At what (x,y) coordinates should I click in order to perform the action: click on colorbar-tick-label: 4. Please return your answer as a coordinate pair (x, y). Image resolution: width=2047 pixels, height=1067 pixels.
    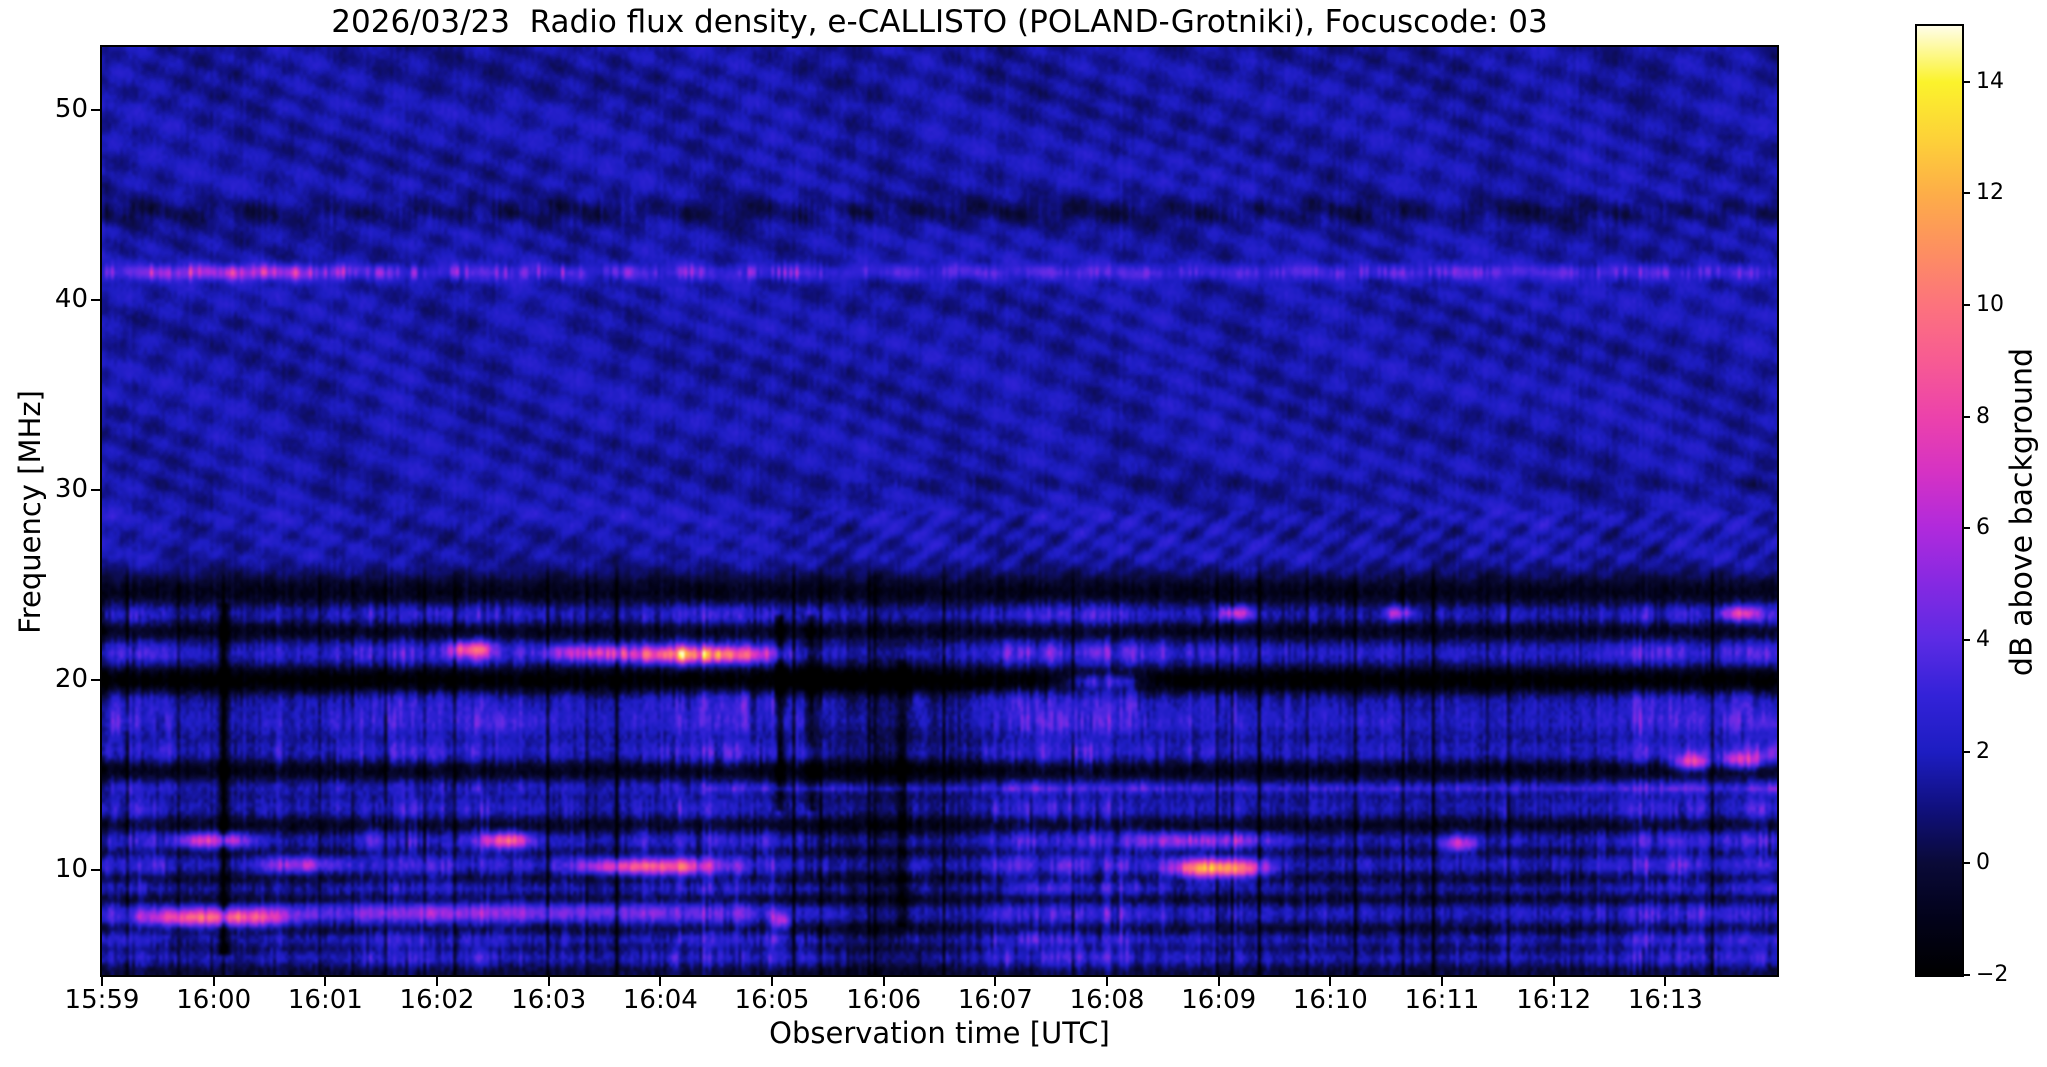
    Looking at the image, I should click on (1983, 640).